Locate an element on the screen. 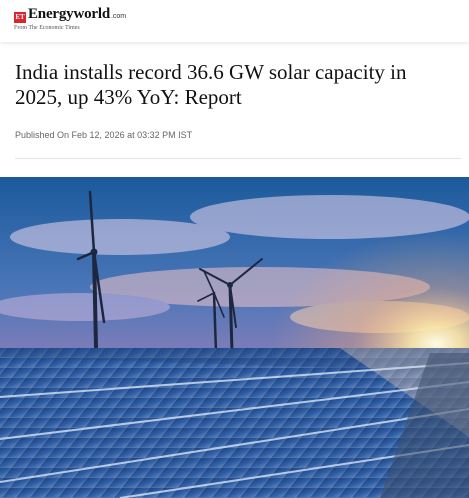 The image size is (469, 498). divider is located at coordinates (238, 158).